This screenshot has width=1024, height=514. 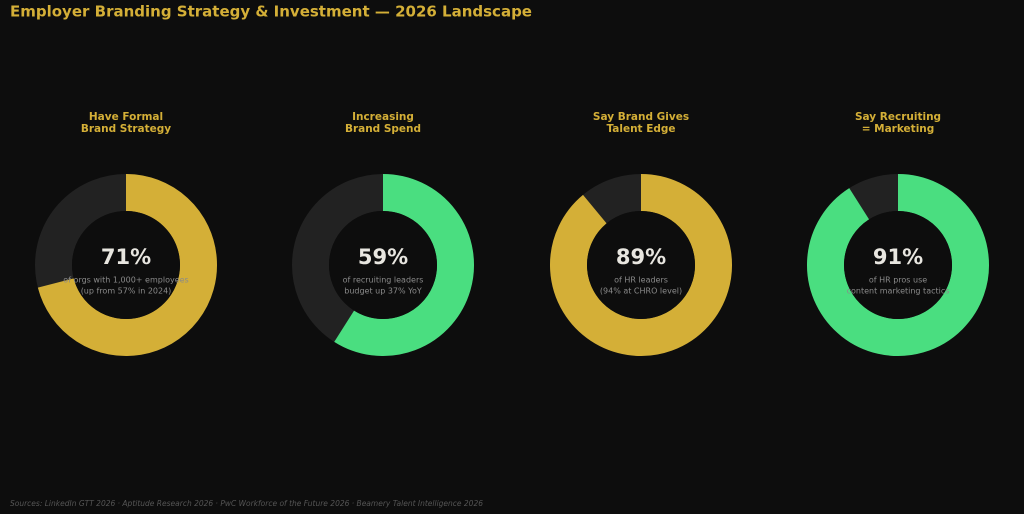 I want to click on donut-title: Talent Edge, so click(x=640, y=129).